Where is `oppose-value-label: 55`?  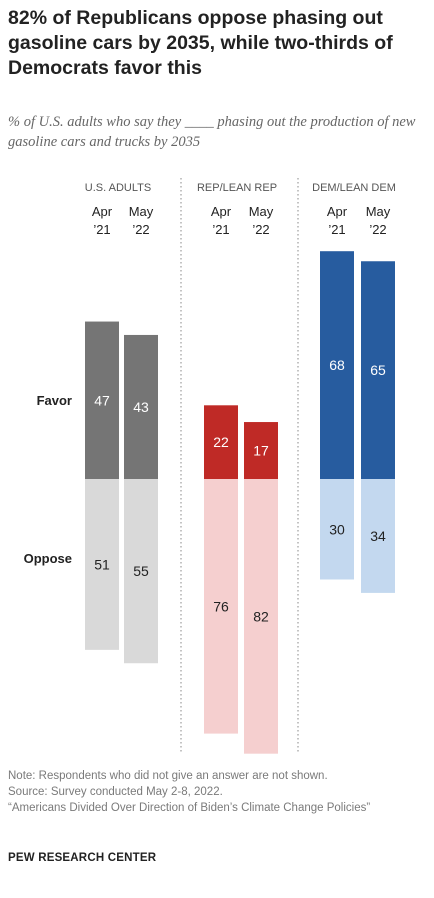 oppose-value-label: 55 is located at coordinates (141, 571).